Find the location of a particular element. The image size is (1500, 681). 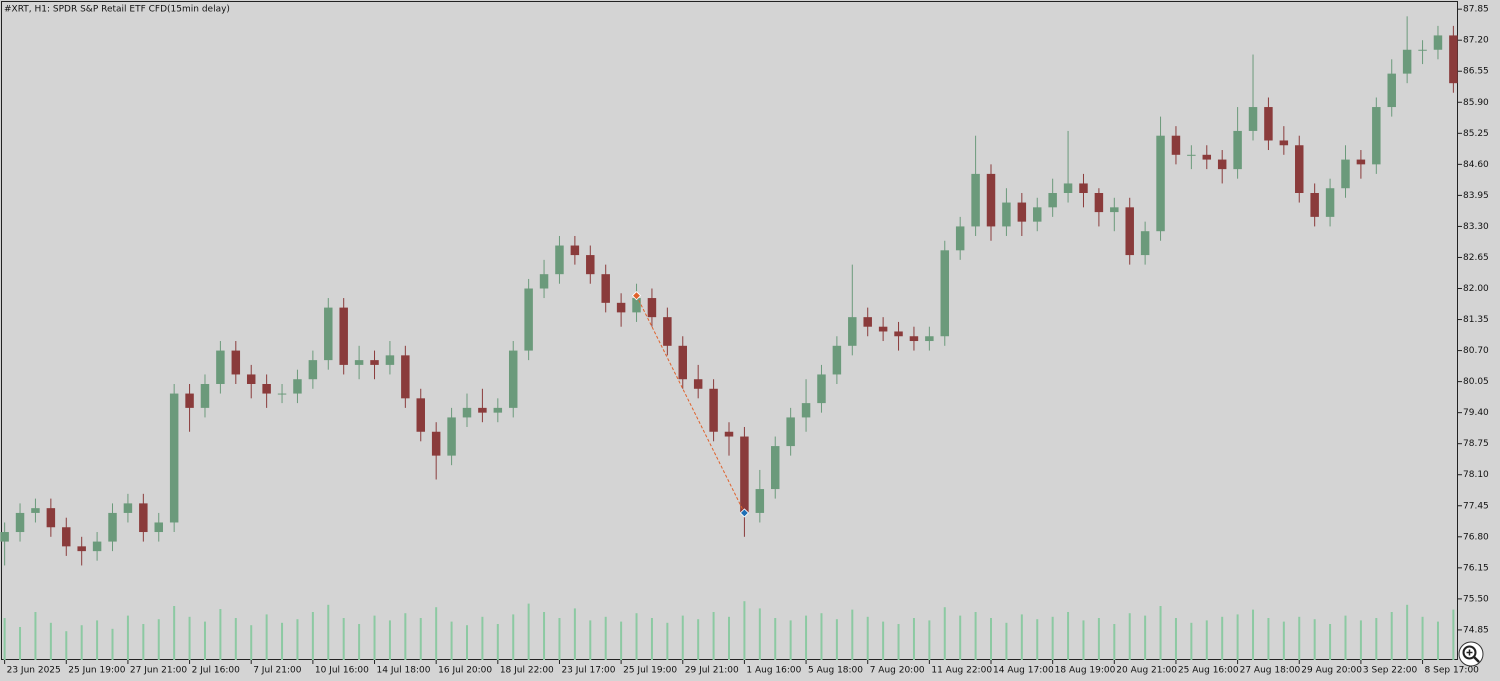

x-tick-label: 23 Jun 2025 is located at coordinates (34, 671).